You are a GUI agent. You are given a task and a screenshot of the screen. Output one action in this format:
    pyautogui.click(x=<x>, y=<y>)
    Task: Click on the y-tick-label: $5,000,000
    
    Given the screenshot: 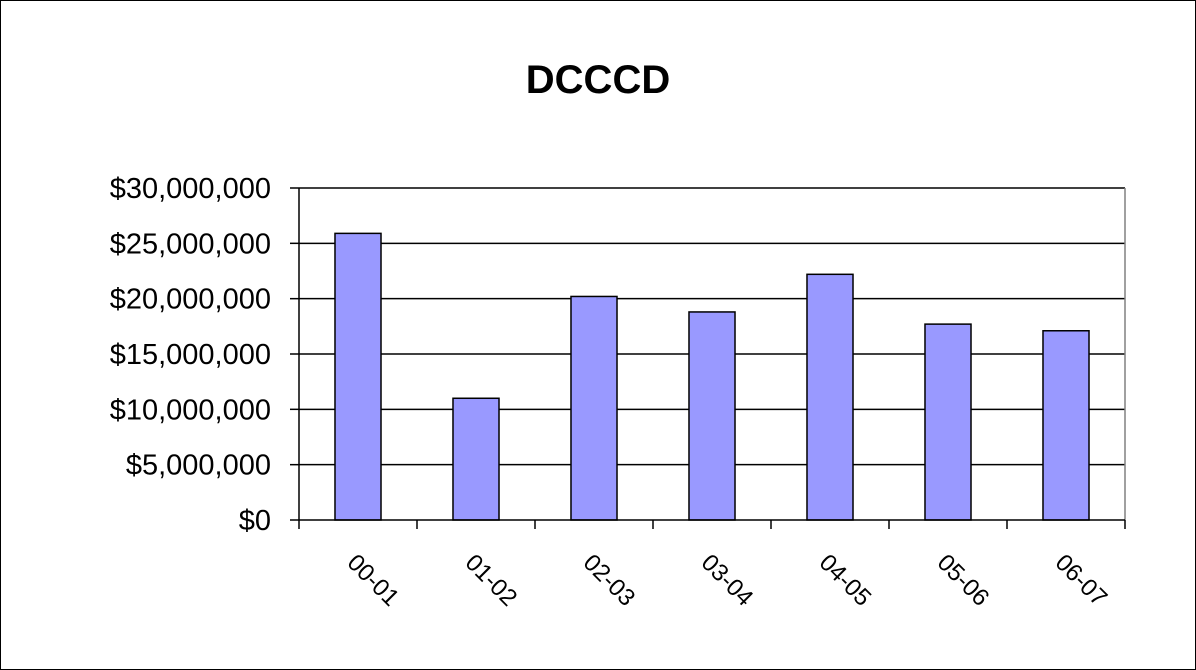 What is the action you would take?
    pyautogui.click(x=198, y=466)
    